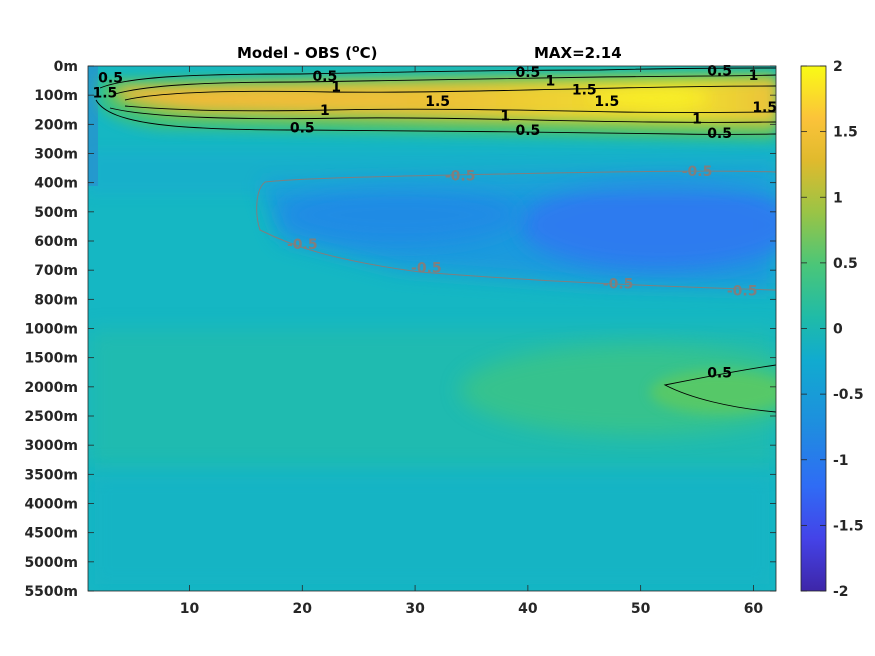 The image size is (875, 656). What do you see at coordinates (51, 592) in the screenshot?
I see `y-tick-label: 5500m` at bounding box center [51, 592].